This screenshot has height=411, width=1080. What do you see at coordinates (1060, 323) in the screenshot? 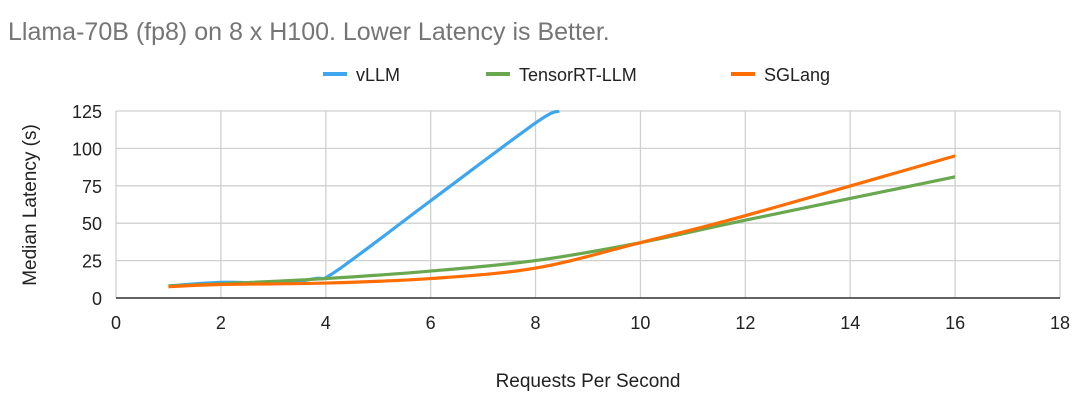
I see `x-tick-label: 18` at bounding box center [1060, 323].